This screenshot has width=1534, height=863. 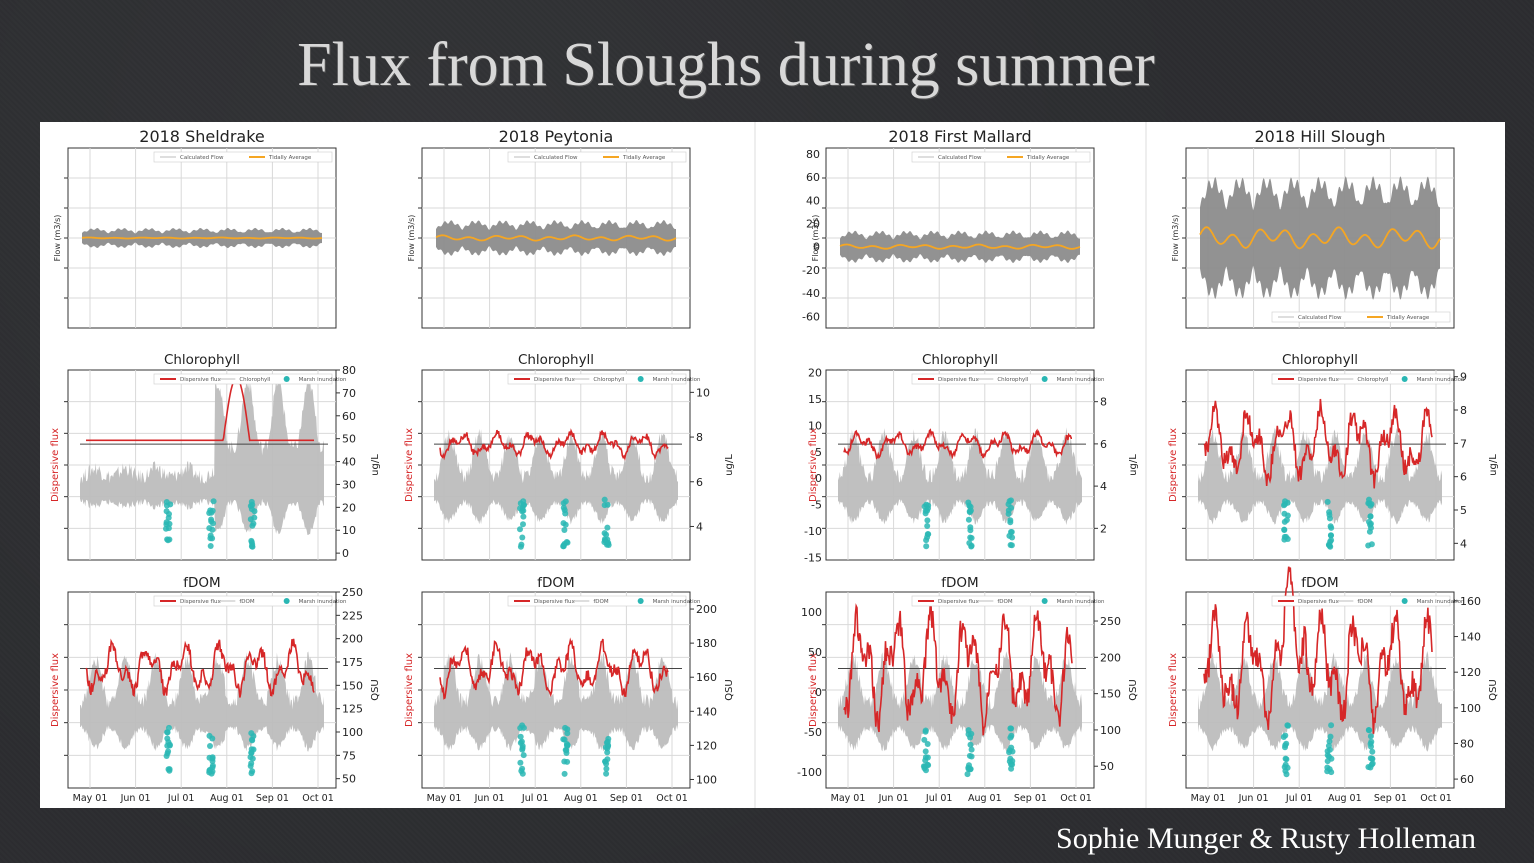 I want to click on chl-0-legend-label: Dispersive flux, so click(x=200, y=380).